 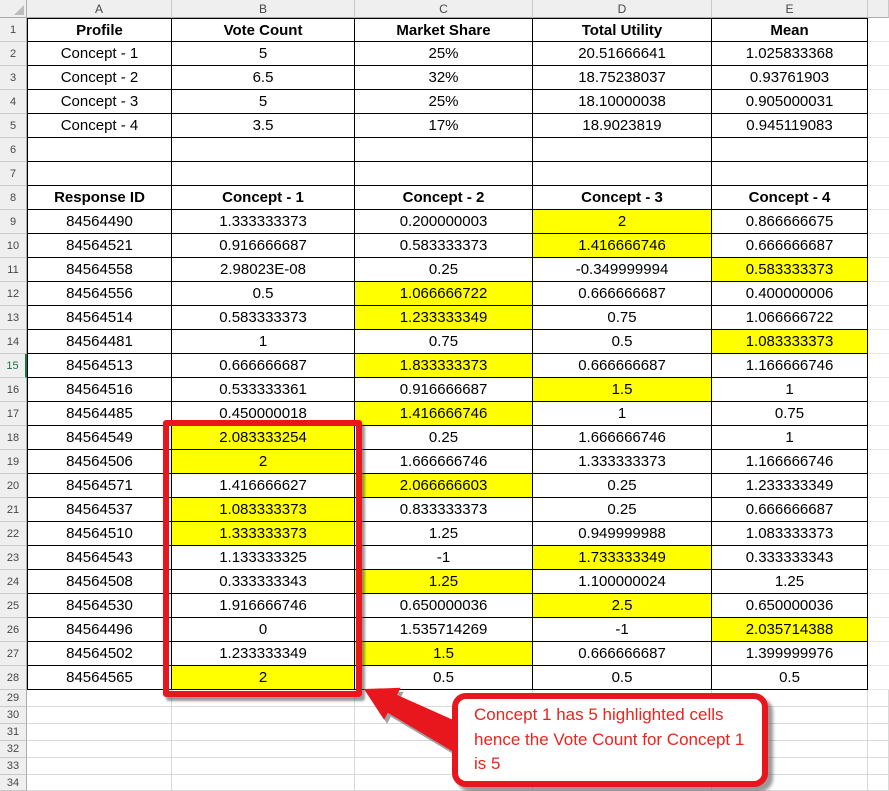 What do you see at coordinates (622, 270) in the screenshot?
I see `cell-d11: -0.349999994` at bounding box center [622, 270].